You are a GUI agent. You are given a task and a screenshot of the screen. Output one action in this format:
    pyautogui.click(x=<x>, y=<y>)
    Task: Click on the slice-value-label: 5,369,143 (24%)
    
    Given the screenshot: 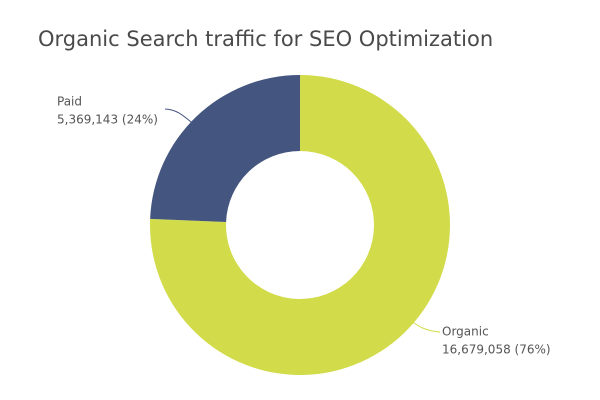 What is the action you would take?
    pyautogui.click(x=107, y=120)
    